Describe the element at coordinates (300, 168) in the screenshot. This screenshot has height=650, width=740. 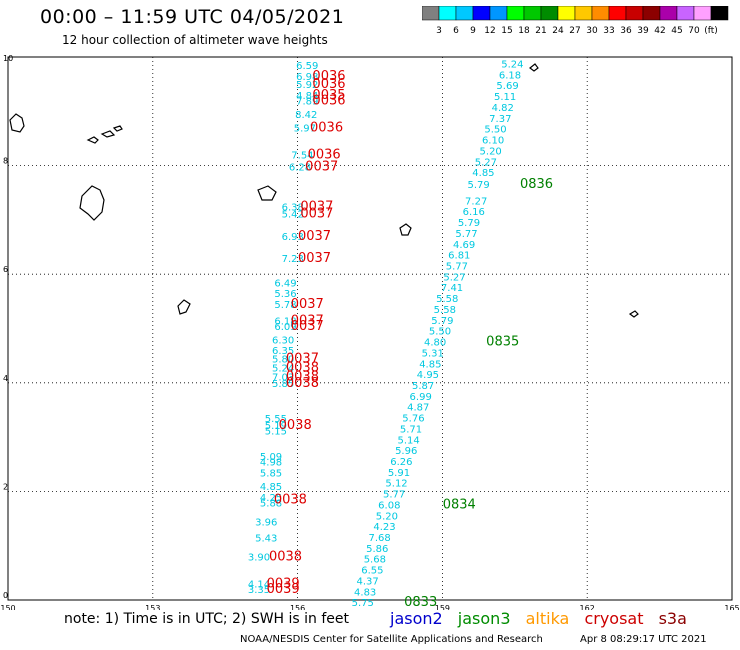
I see `wave-height-label: 6.28` at that location.